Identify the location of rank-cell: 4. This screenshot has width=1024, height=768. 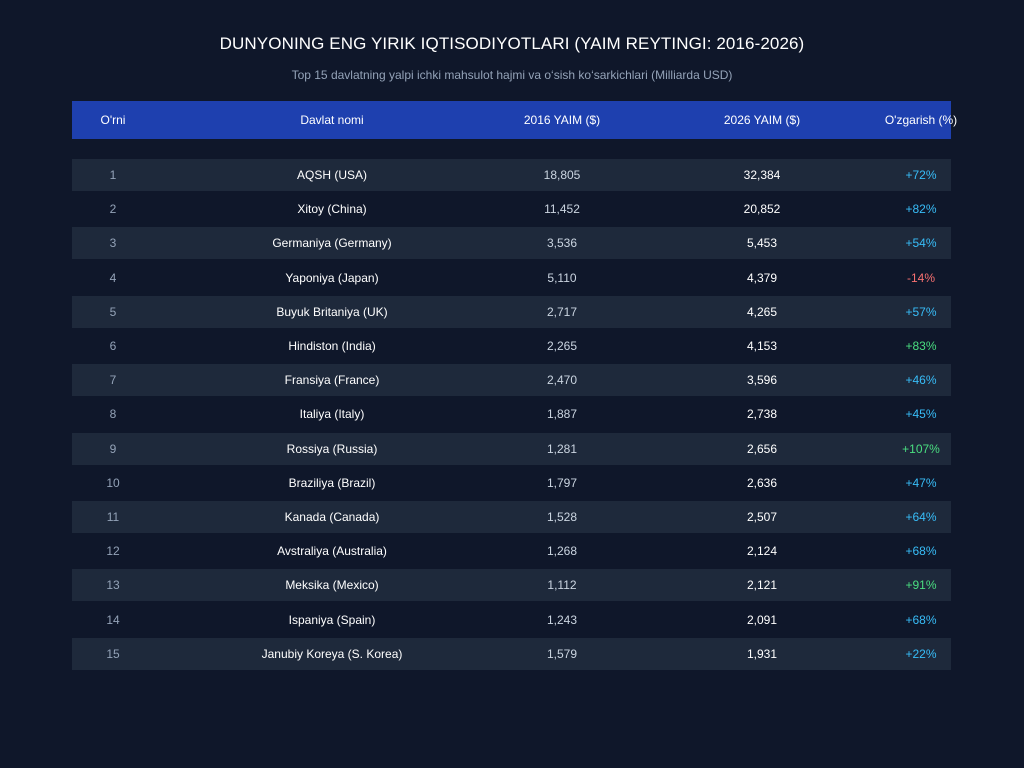
(113, 277).